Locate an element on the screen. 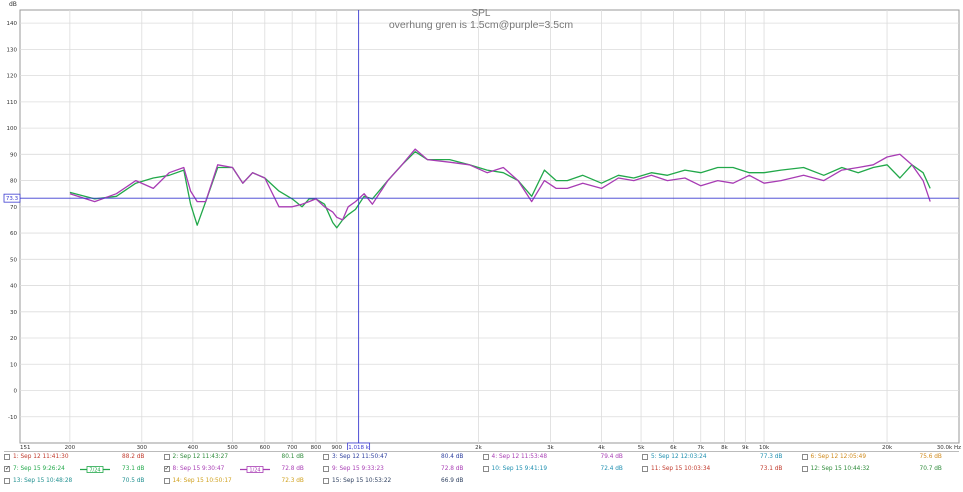 The image size is (963, 492). chart-subtitle: overhung gren is 1.5cm@purple=3.5cm is located at coordinates (481, 25).